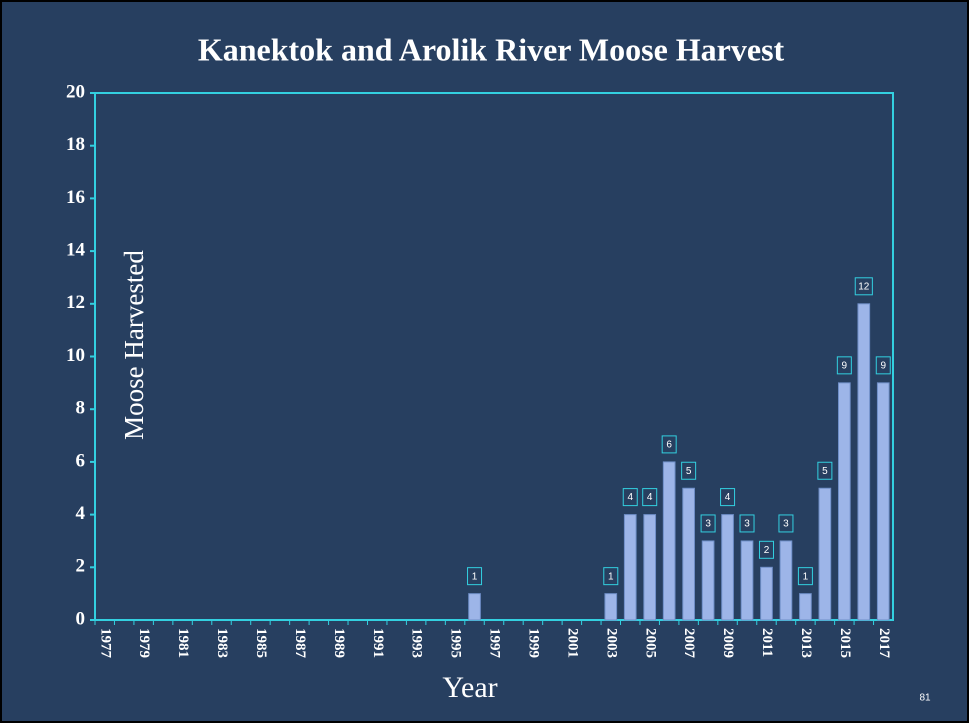 The height and width of the screenshot is (723, 969). I want to click on x-tick-label: 2007, so click(689, 643).